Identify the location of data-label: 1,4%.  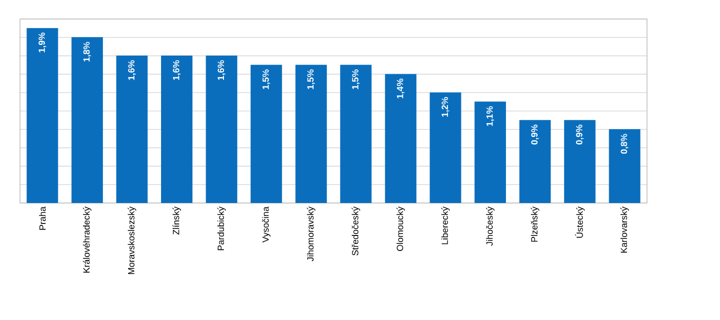
(400, 88).